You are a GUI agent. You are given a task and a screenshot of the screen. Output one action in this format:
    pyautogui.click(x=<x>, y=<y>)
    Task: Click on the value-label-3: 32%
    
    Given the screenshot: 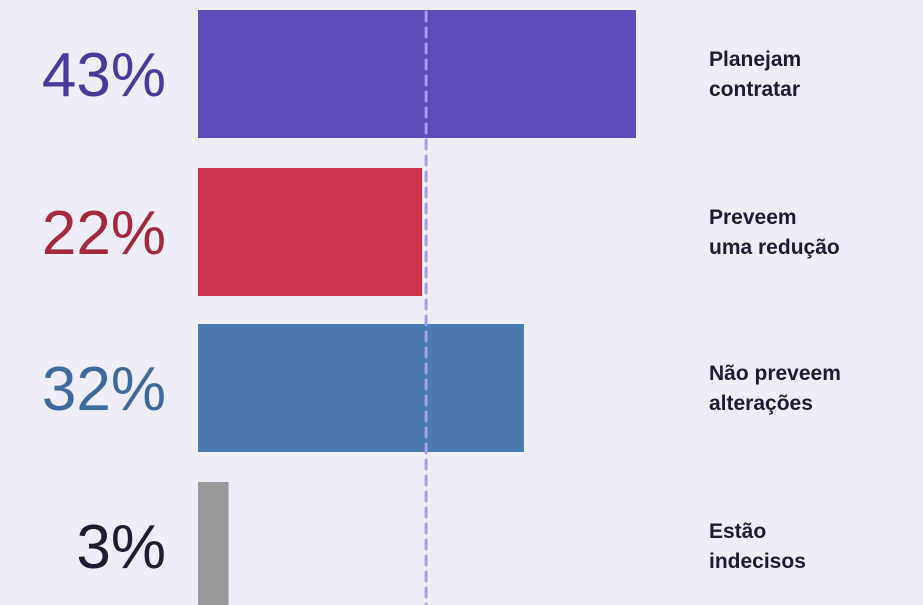 What is the action you would take?
    pyautogui.click(x=104, y=389)
    